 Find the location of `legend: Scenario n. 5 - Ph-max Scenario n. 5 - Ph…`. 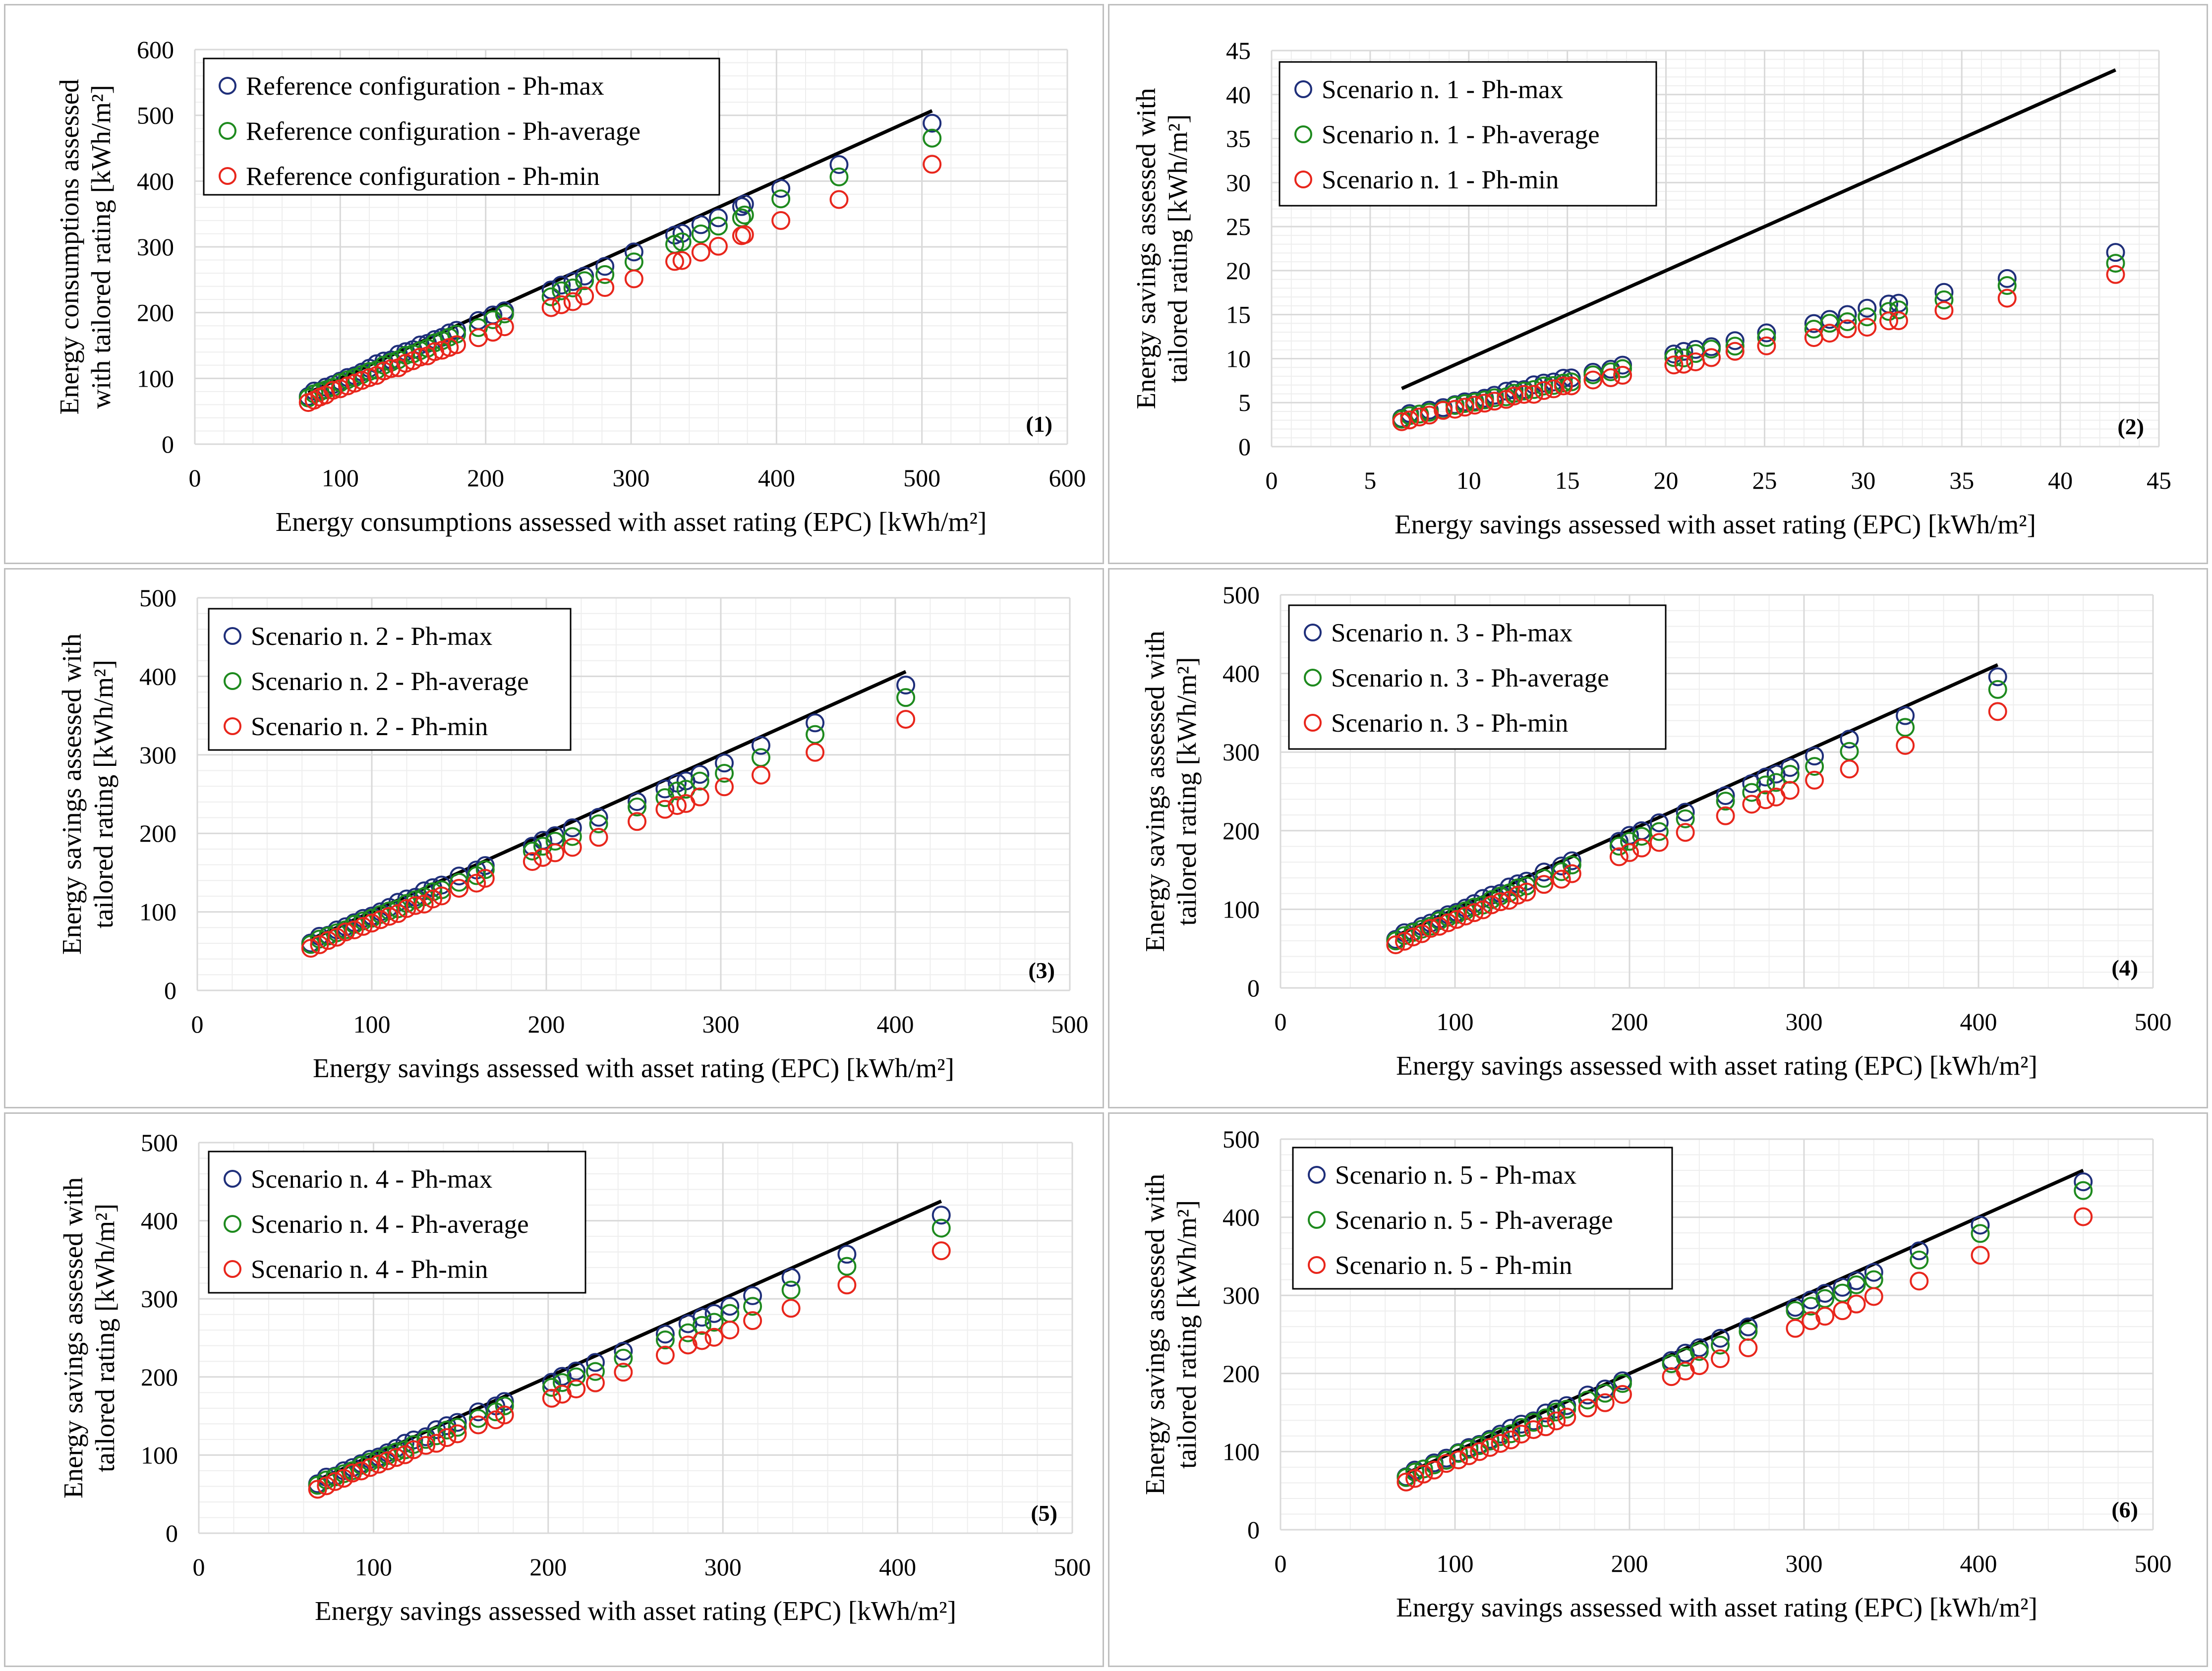

legend: Scenario n. 5 - Ph-max Scenario n. 5 - Ph… is located at coordinates (1482, 1219).